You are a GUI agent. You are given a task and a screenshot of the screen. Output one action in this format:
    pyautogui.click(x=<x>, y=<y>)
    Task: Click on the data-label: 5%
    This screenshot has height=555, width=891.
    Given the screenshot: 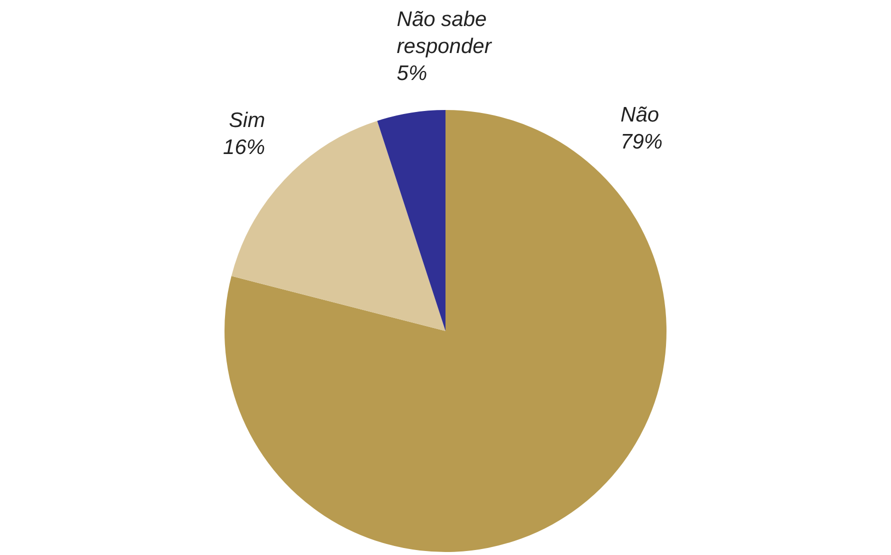 What is the action you would take?
    pyautogui.click(x=412, y=74)
    